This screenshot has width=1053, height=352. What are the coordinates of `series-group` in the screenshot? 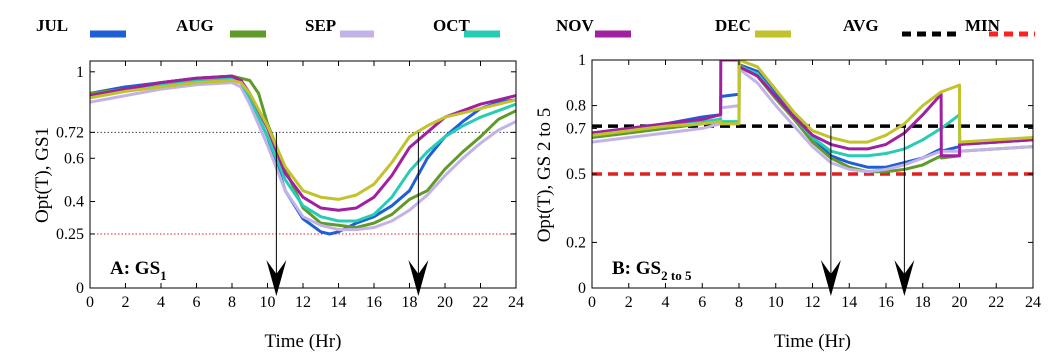 It's located at (812, 117).